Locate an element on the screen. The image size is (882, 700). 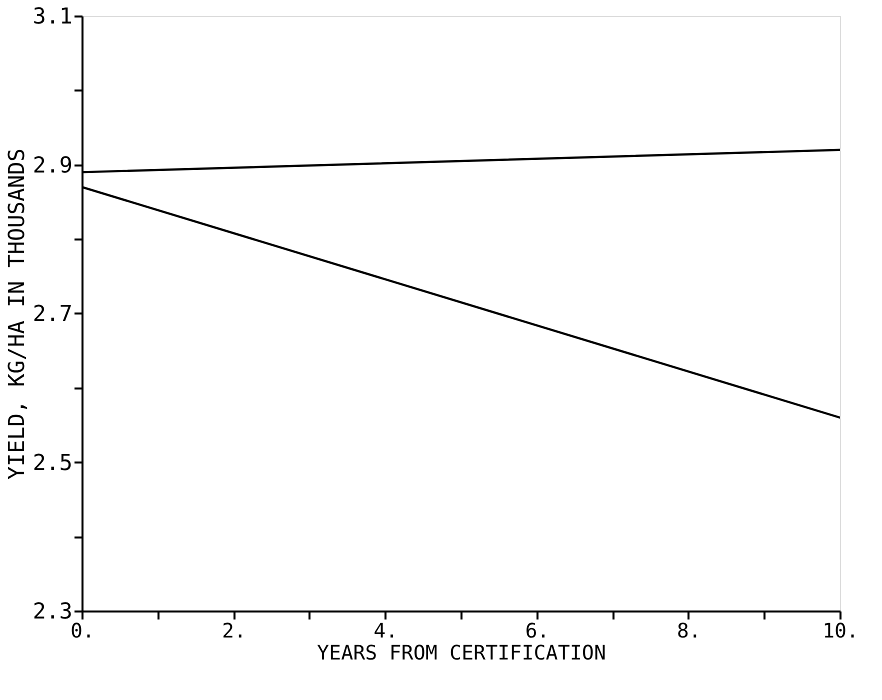
x-tick-label: 4. is located at coordinates (386, 630).